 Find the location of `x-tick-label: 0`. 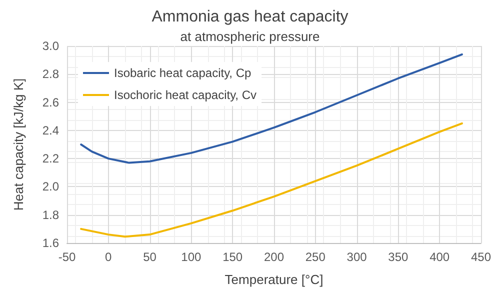

x-tick-label: 0 is located at coordinates (108, 257).